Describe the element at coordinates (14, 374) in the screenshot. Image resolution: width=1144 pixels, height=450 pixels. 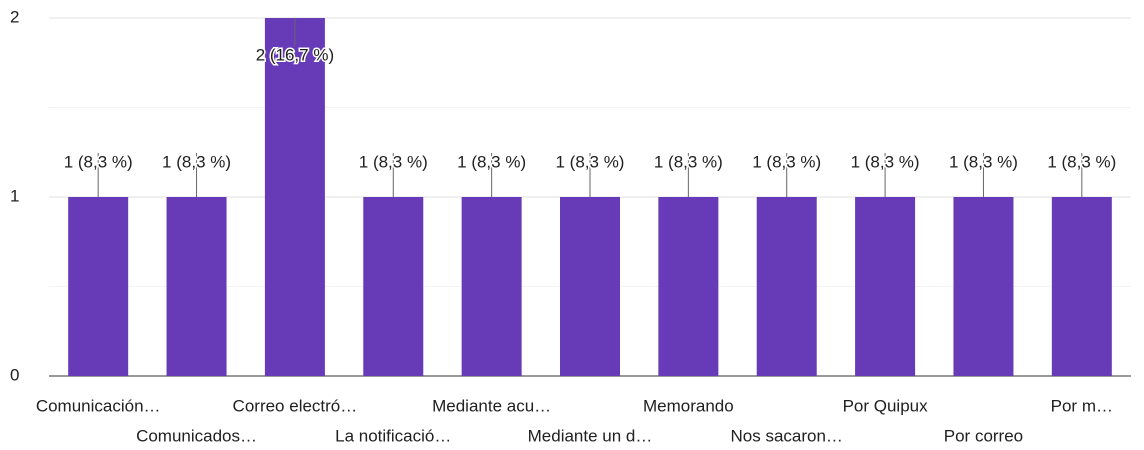
I see `y-tick-label: 0` at that location.